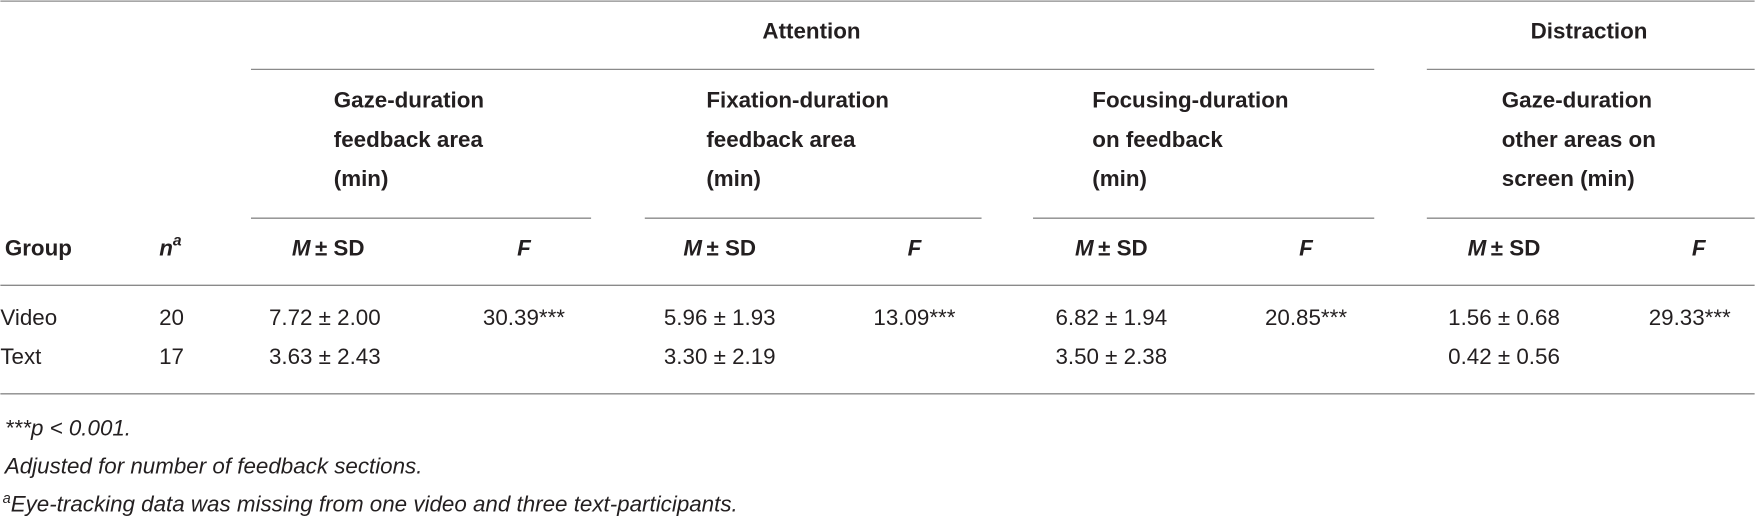 Image resolution: width=1755 pixels, height=518 pixels. Describe the element at coordinates (797, 100) in the screenshot. I see `measure-header: Fixation-duration` at that location.